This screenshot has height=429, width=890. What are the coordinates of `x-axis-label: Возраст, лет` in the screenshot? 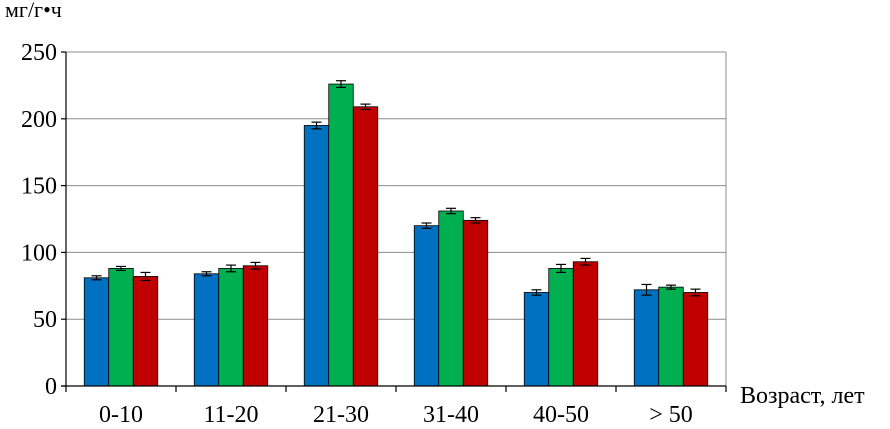 It's located at (802, 396).